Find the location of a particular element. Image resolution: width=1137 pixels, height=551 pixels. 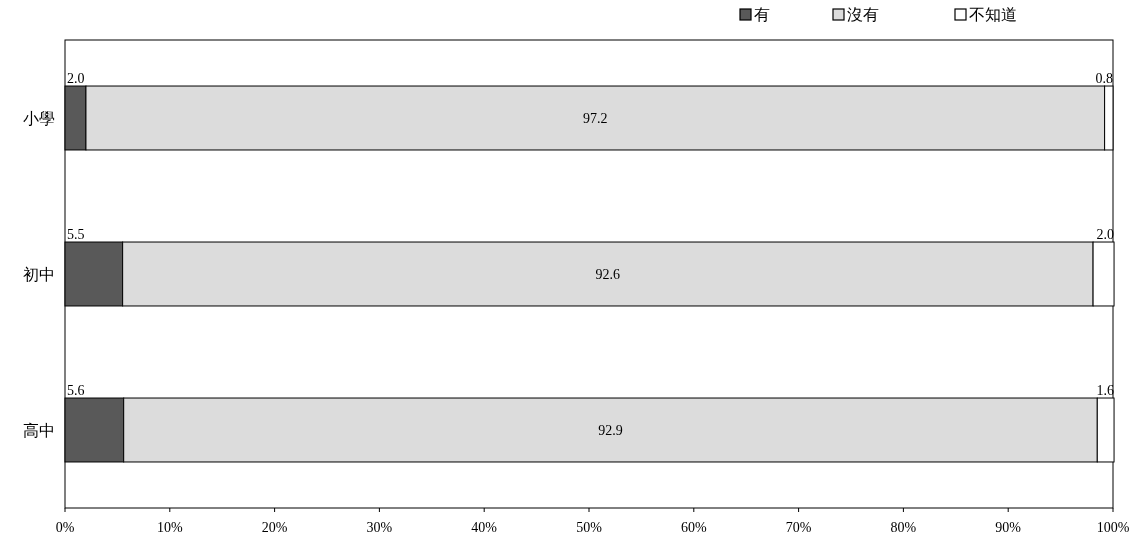

x-tick-label: 70% is located at coordinates (798, 527).